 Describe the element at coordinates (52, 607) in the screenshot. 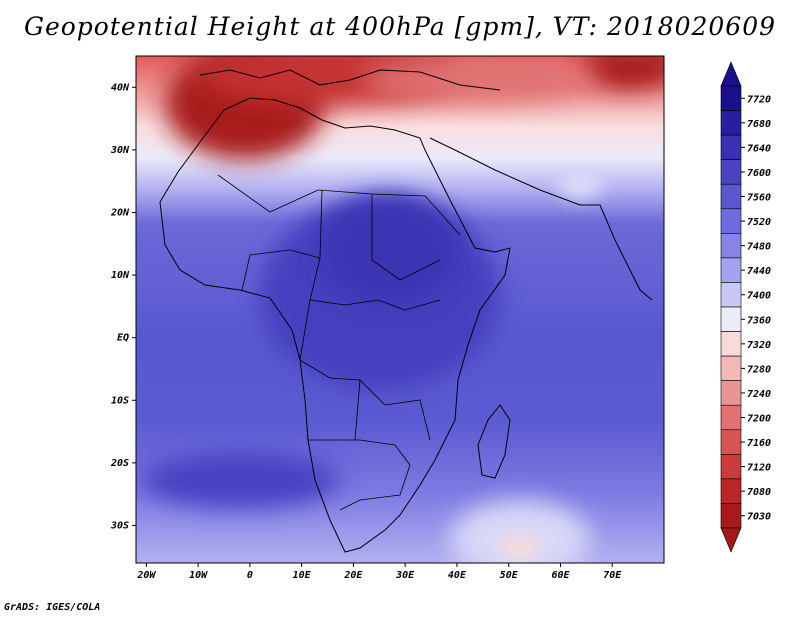

I see `grads-credit: GrADS: IGES/COLA` at that location.